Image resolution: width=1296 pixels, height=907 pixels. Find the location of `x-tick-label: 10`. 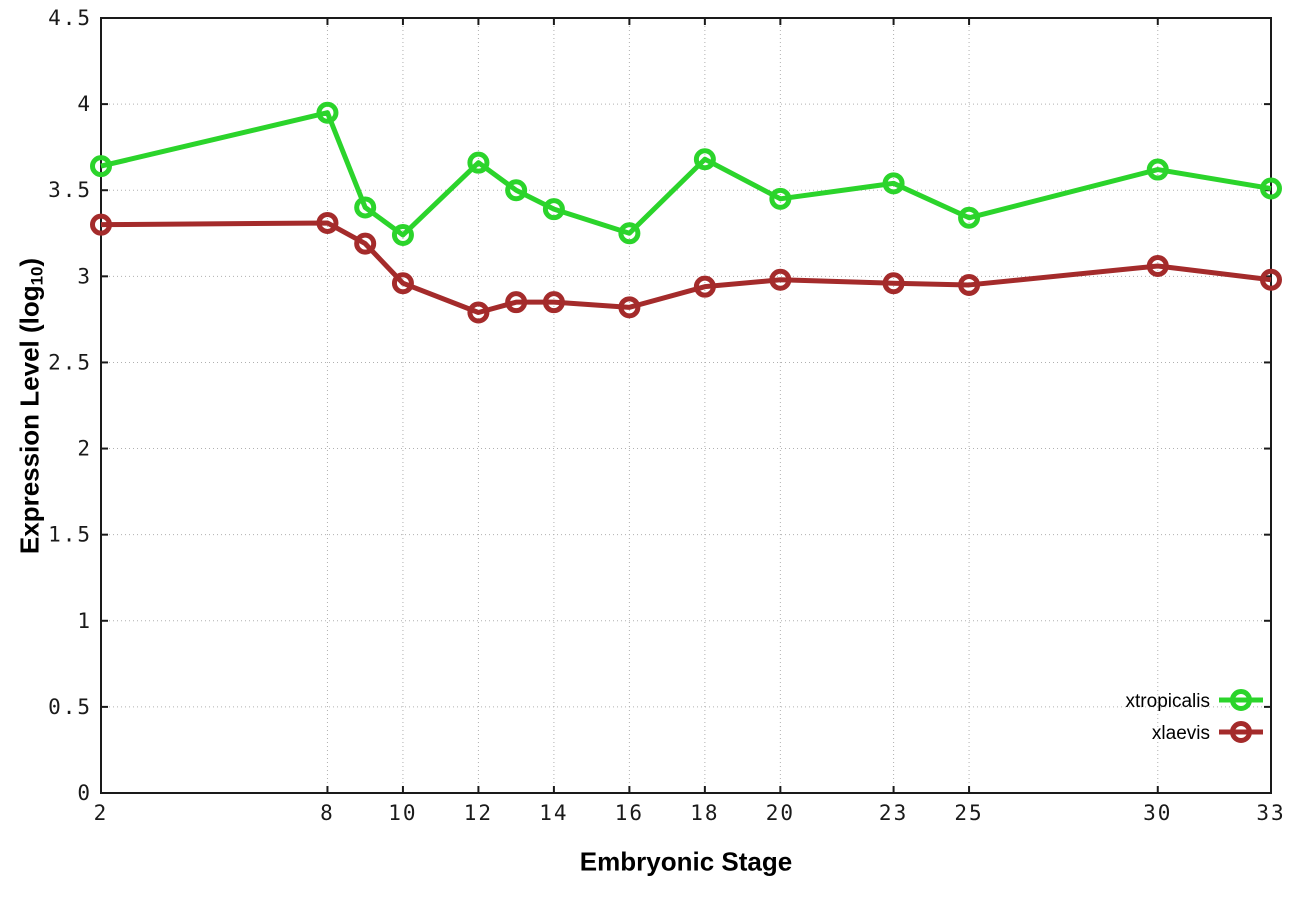

x-tick-label: 10 is located at coordinates (402, 813).